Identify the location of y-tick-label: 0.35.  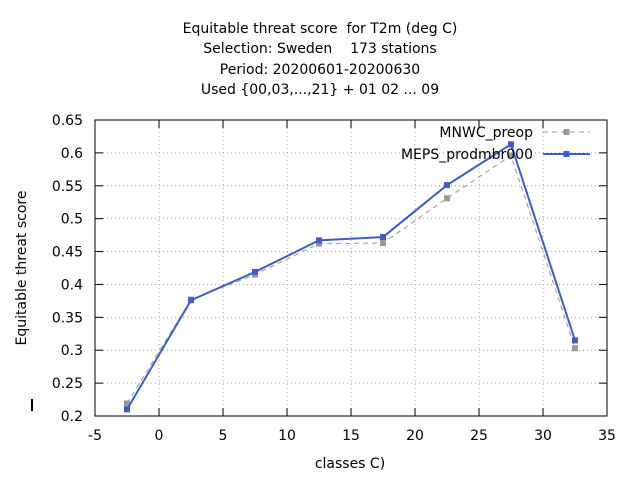
(67, 318).